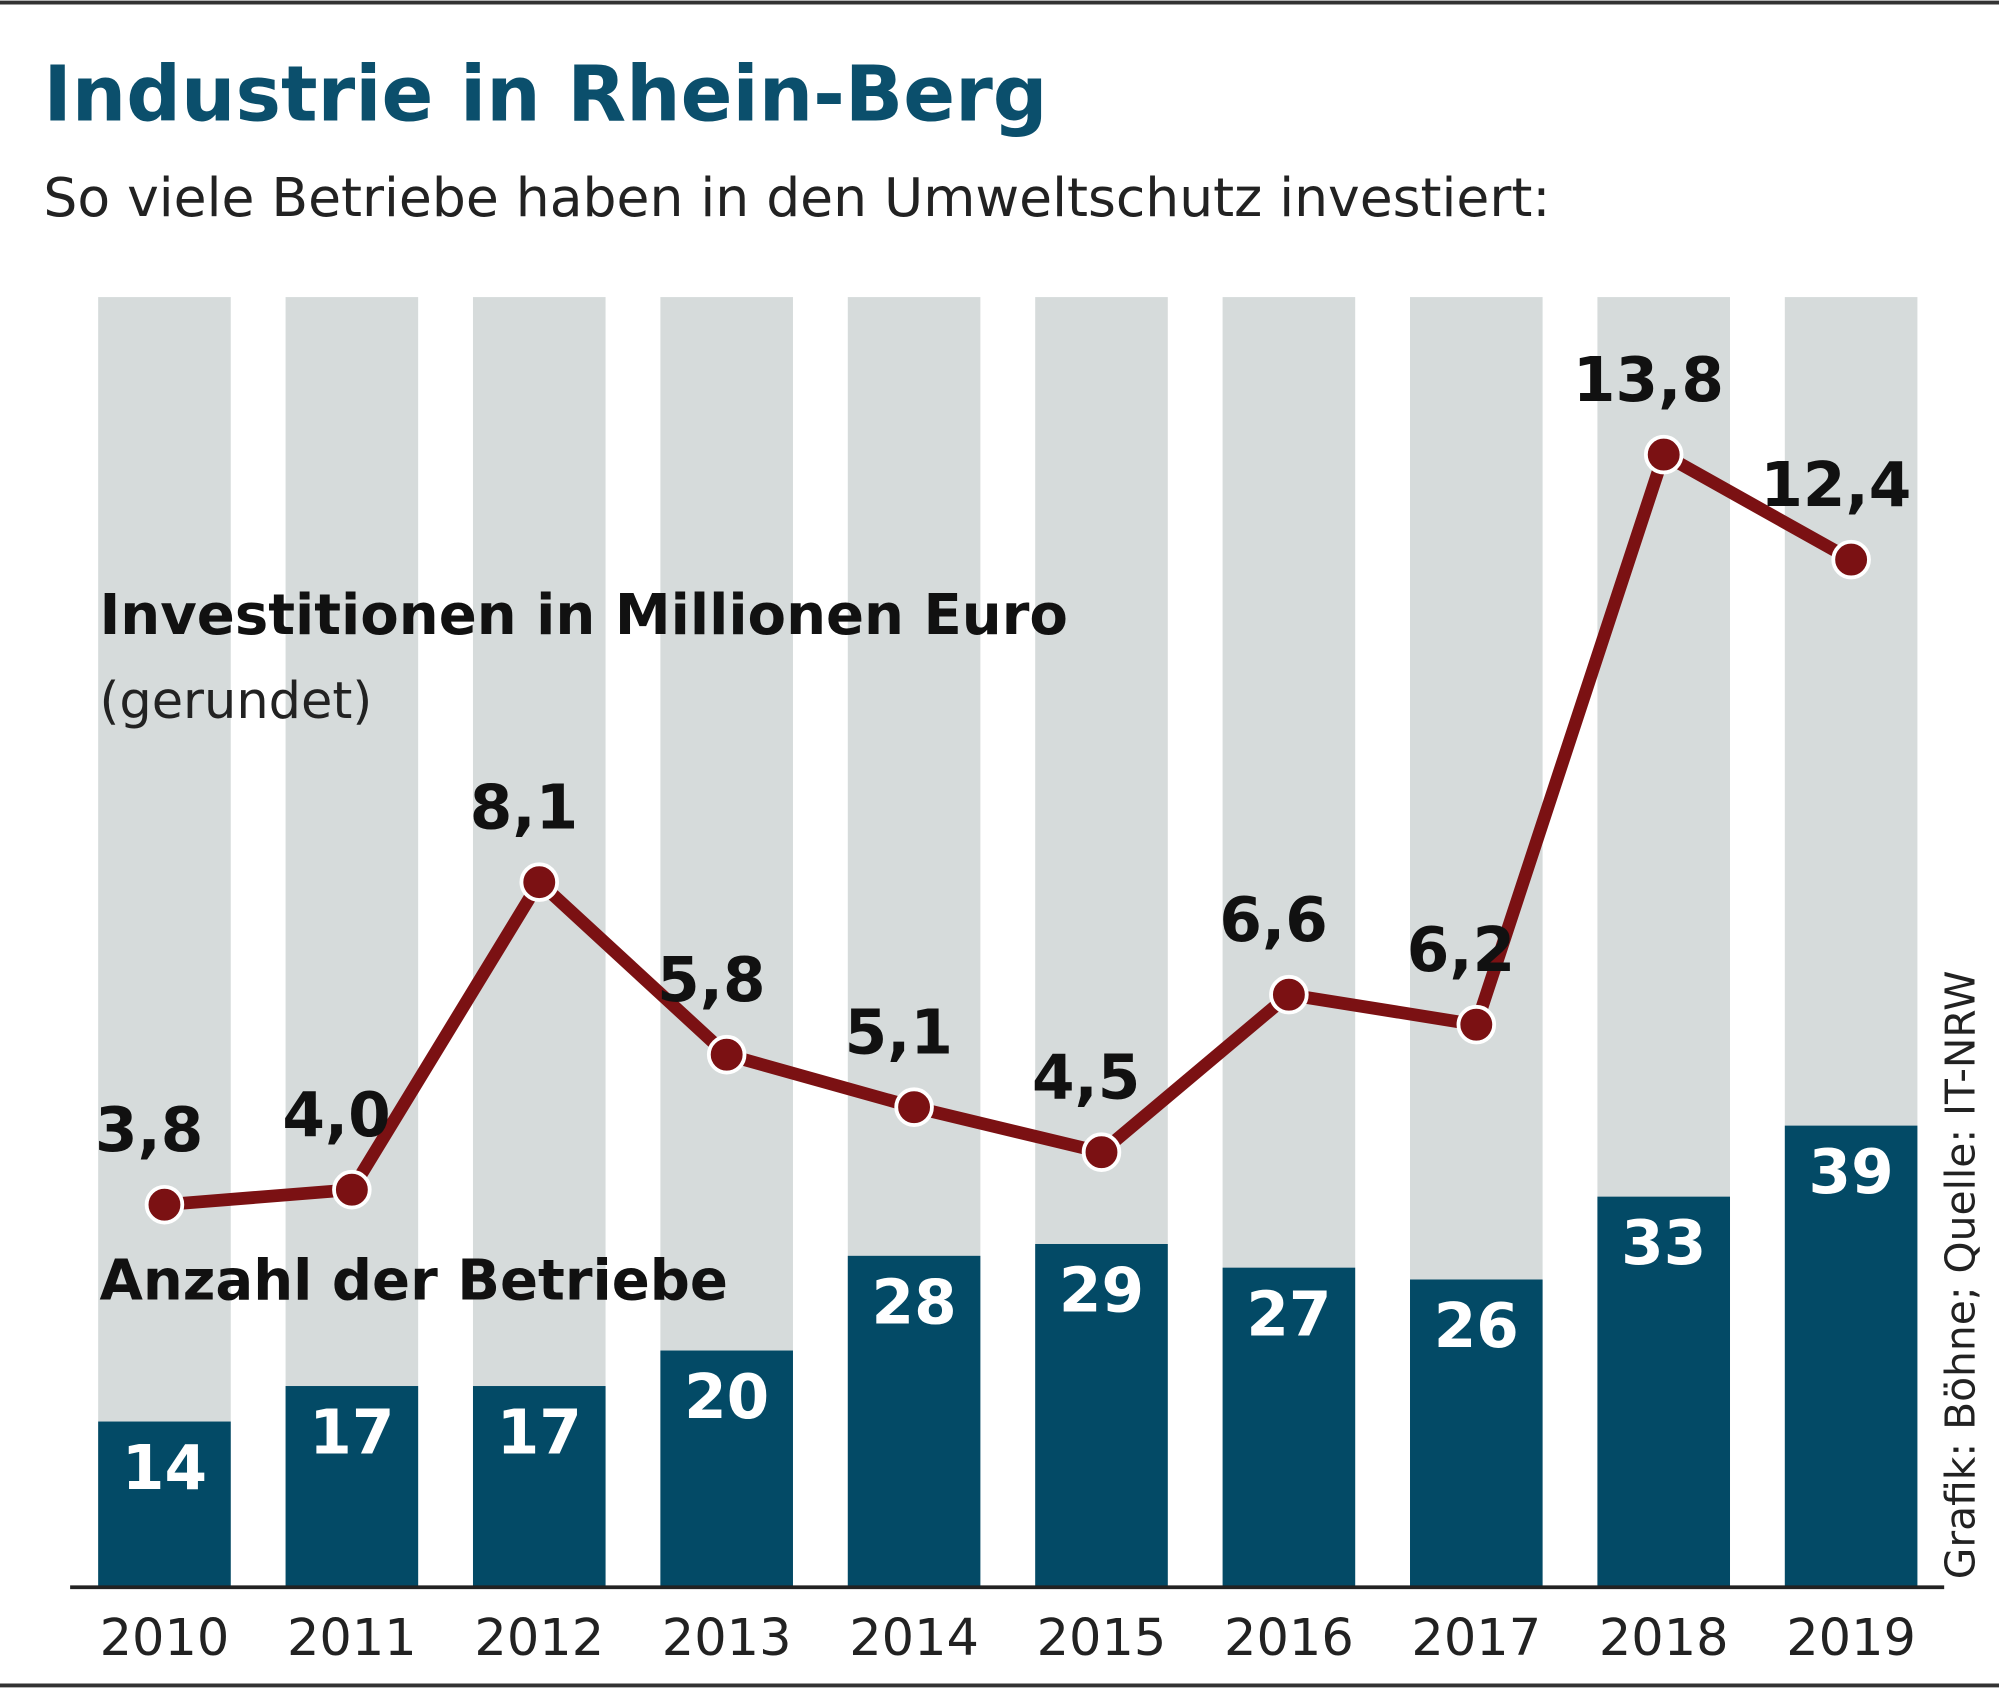 This screenshot has width=1999, height=1688. What do you see at coordinates (352, 1638) in the screenshot?
I see `x-tick-label: 2011` at bounding box center [352, 1638].